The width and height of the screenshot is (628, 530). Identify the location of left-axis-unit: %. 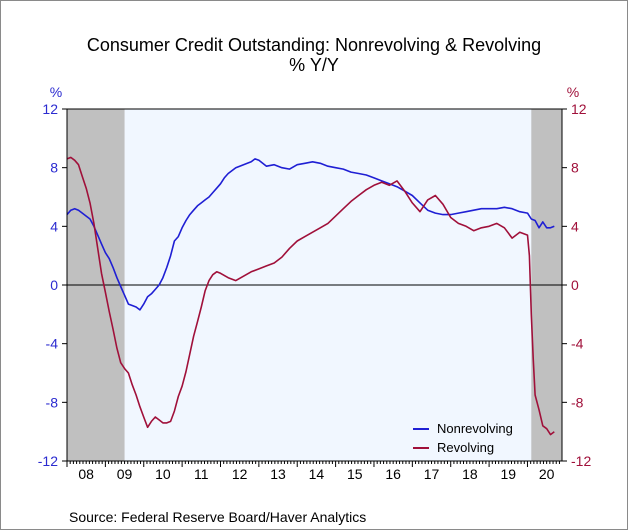
(56, 92).